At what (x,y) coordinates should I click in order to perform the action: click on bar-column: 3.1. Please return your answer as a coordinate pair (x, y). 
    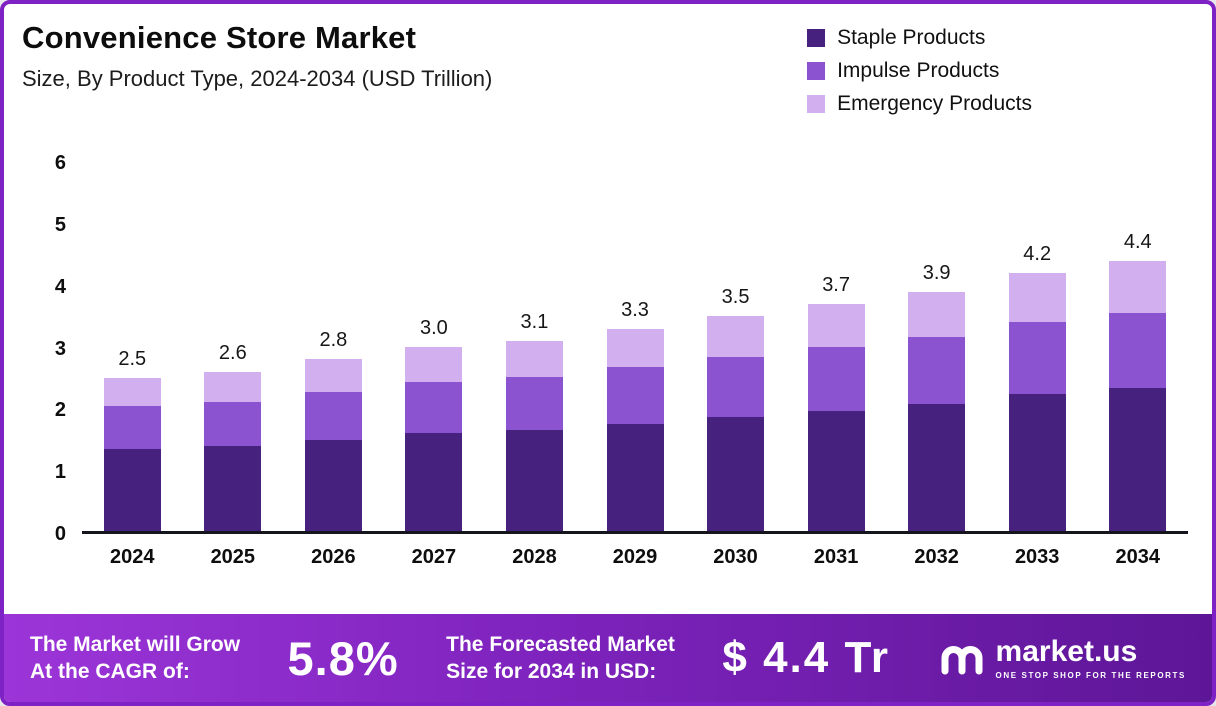
    Looking at the image, I should click on (534, 347).